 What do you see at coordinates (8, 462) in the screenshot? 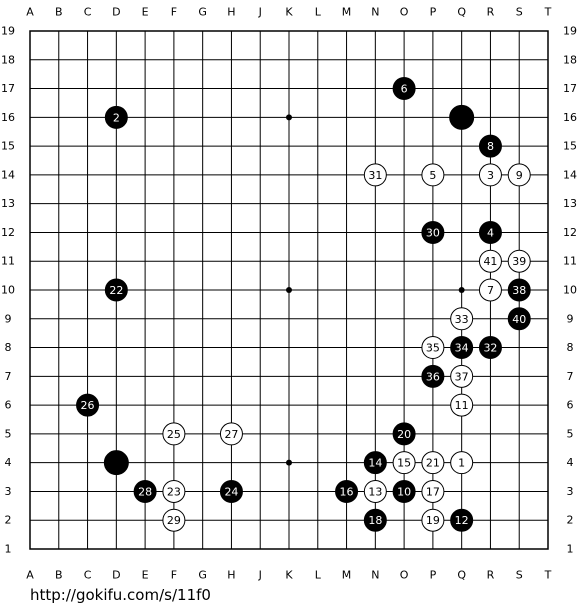
I see `row-label: 4` at bounding box center [8, 462].